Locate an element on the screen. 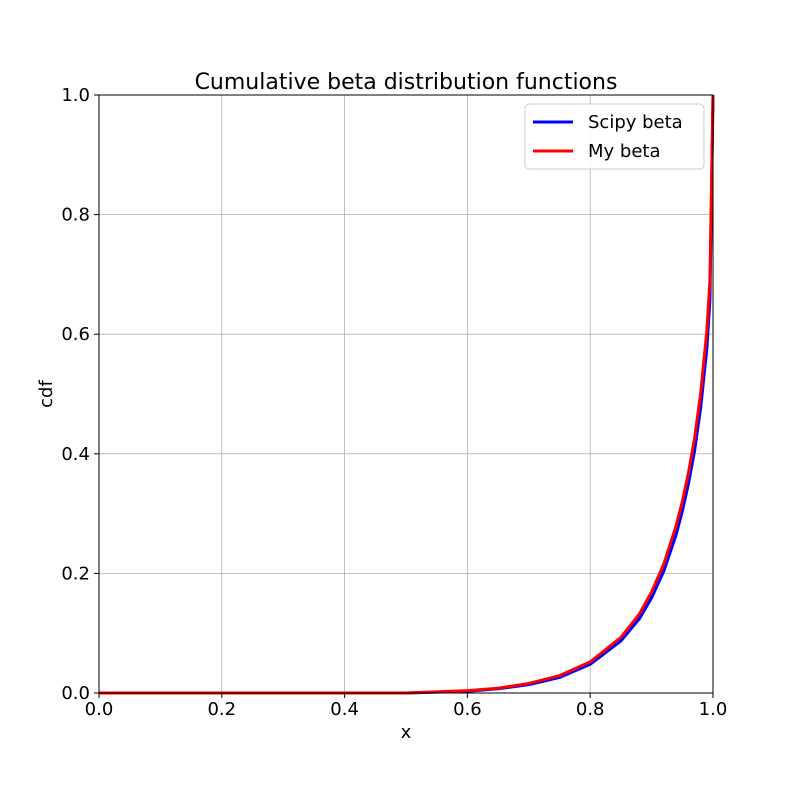  x-tick-label: 0.6 is located at coordinates (467, 709).